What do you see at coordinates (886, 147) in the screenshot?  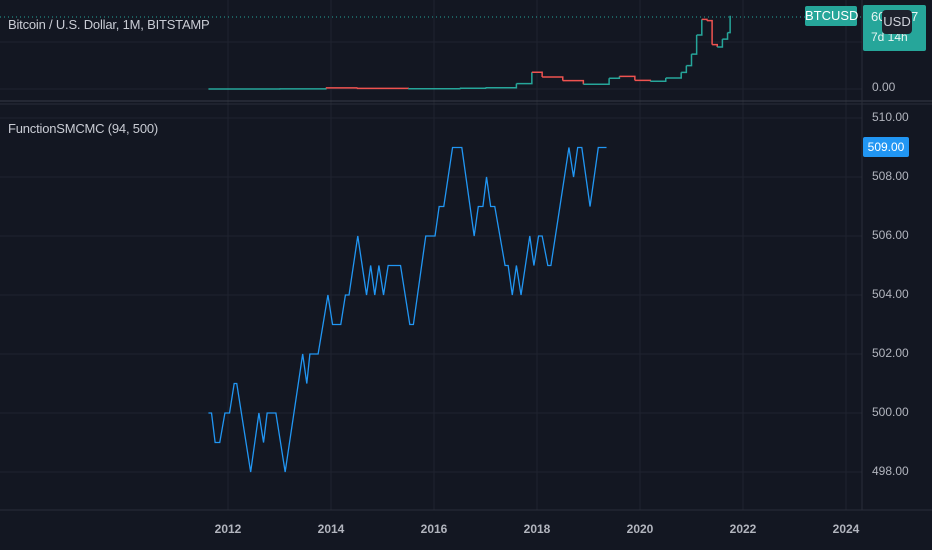 I see `indicator-value-tag: 509.00` at bounding box center [886, 147].